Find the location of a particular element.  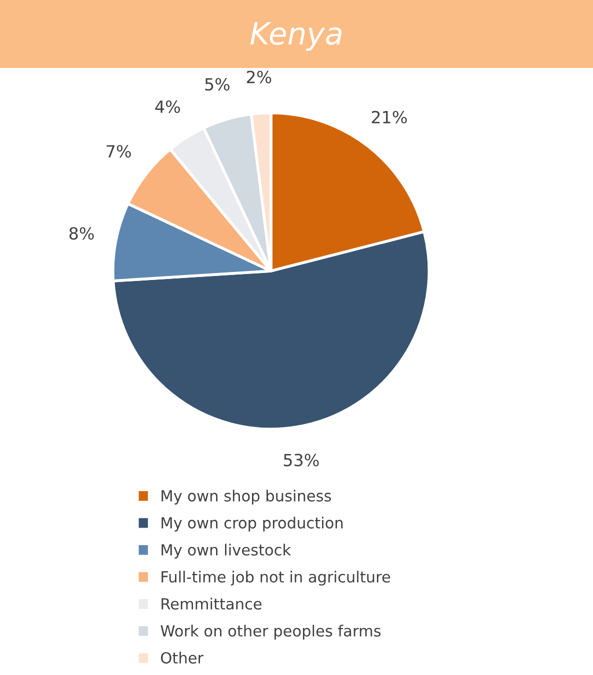

data-label: 5% is located at coordinates (217, 84).